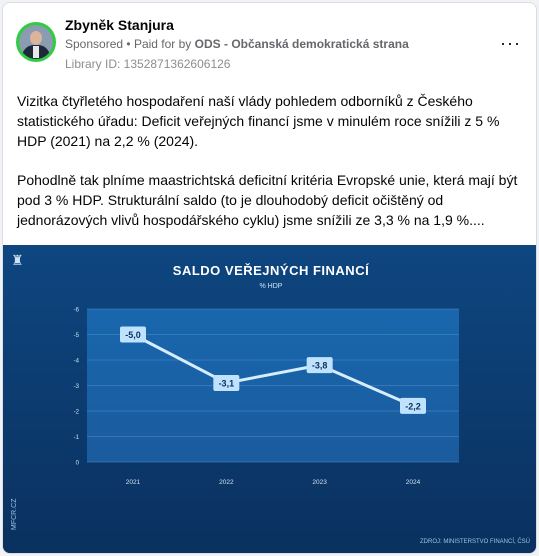  What do you see at coordinates (413, 482) in the screenshot?
I see `x-tick-label: 2024` at bounding box center [413, 482].